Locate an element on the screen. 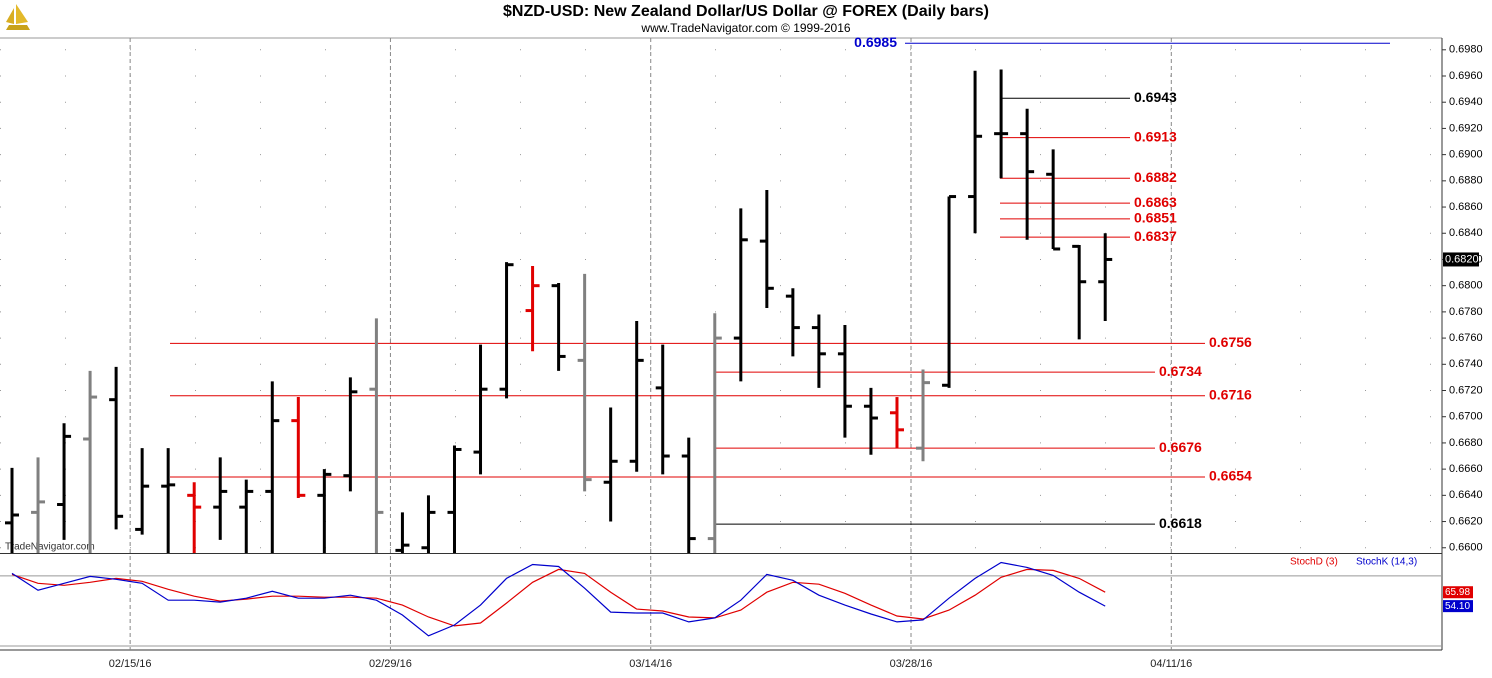  y-tick-label: 0.6740 is located at coordinates (1466, 364).